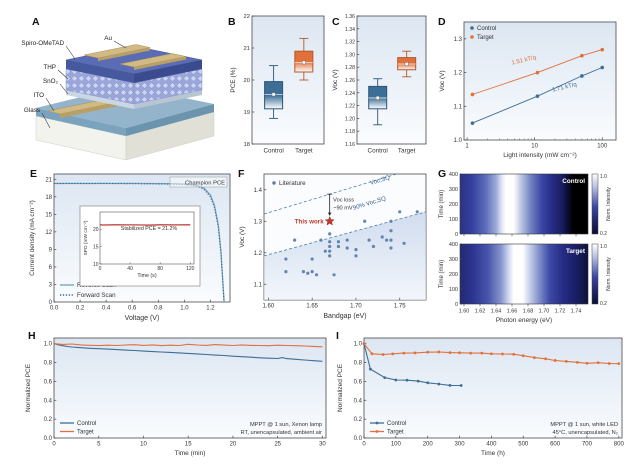  I want to click on x-tick-label: 400, so click(491, 445).